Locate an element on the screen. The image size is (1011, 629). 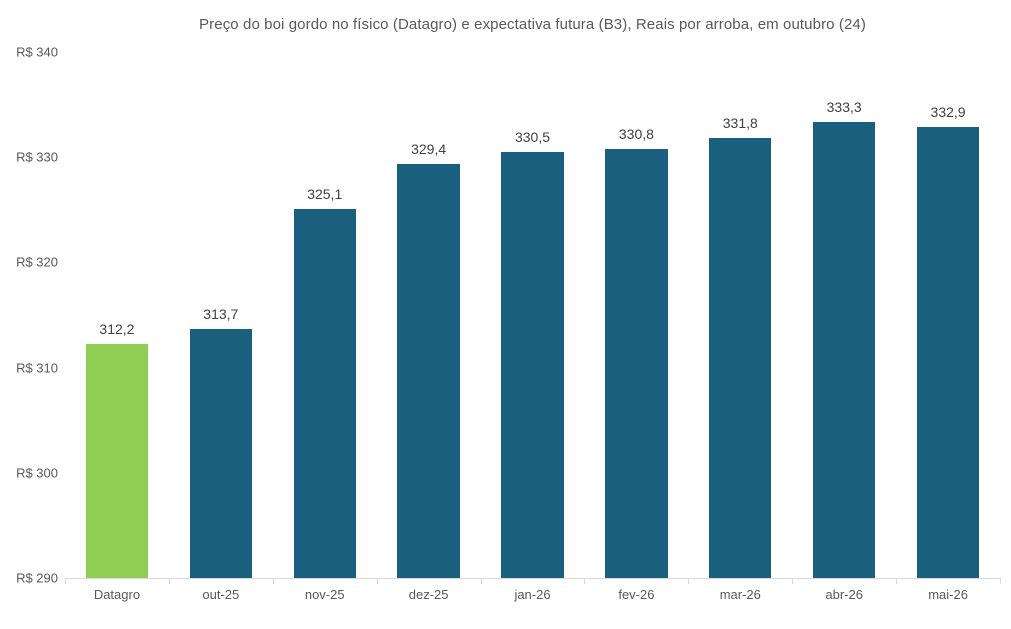
x-axis-line is located at coordinates (532, 578).